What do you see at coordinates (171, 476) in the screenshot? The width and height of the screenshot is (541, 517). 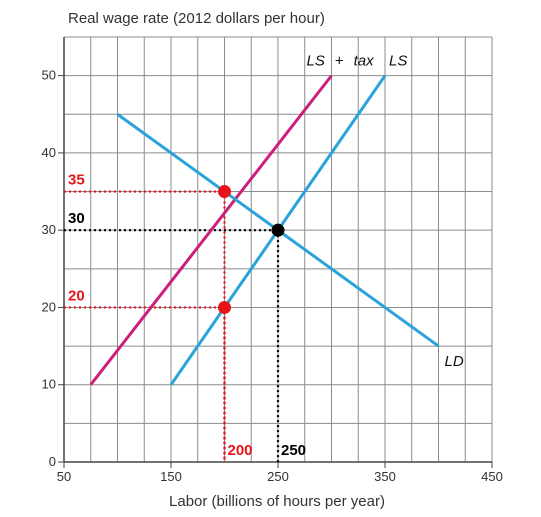 I see `x-tick-label: 150` at bounding box center [171, 476].